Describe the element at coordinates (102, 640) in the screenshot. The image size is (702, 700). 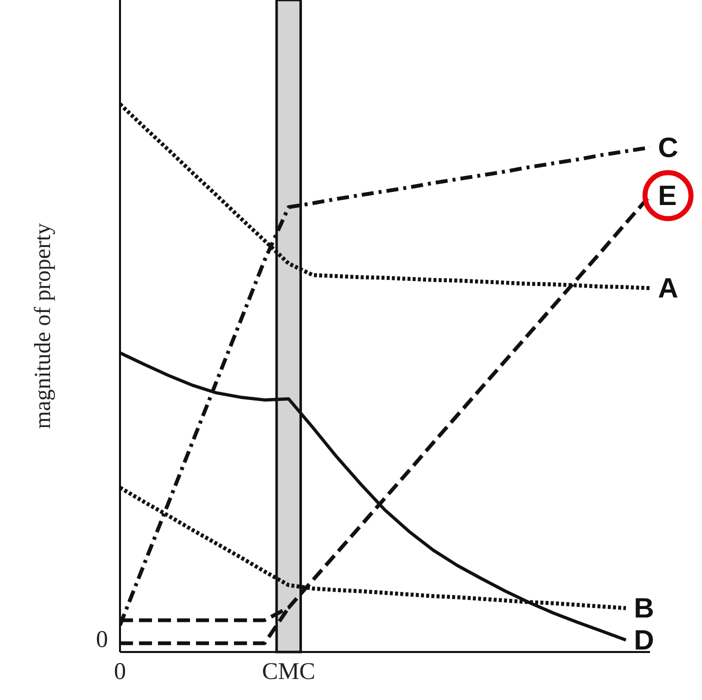
I see `text: 0` at that location.